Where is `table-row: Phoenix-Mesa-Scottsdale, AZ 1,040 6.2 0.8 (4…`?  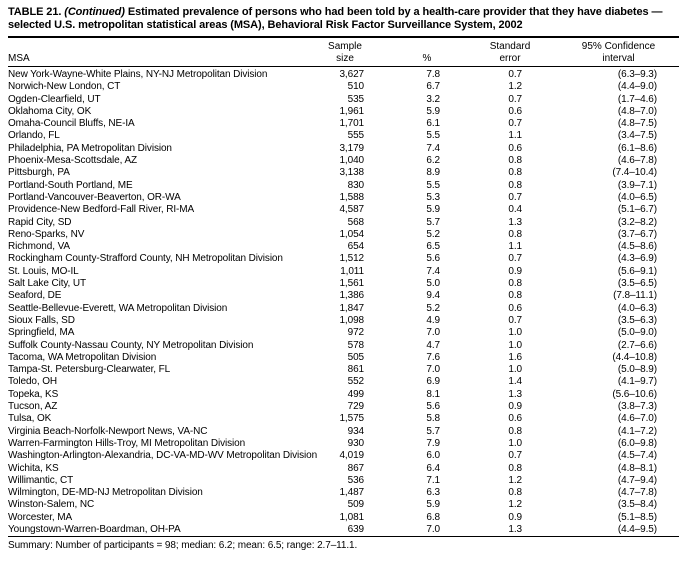
table-row: Phoenix-Mesa-Scottsdale, AZ 1,040 6.2 0.8 (4… is located at coordinates (343, 161).